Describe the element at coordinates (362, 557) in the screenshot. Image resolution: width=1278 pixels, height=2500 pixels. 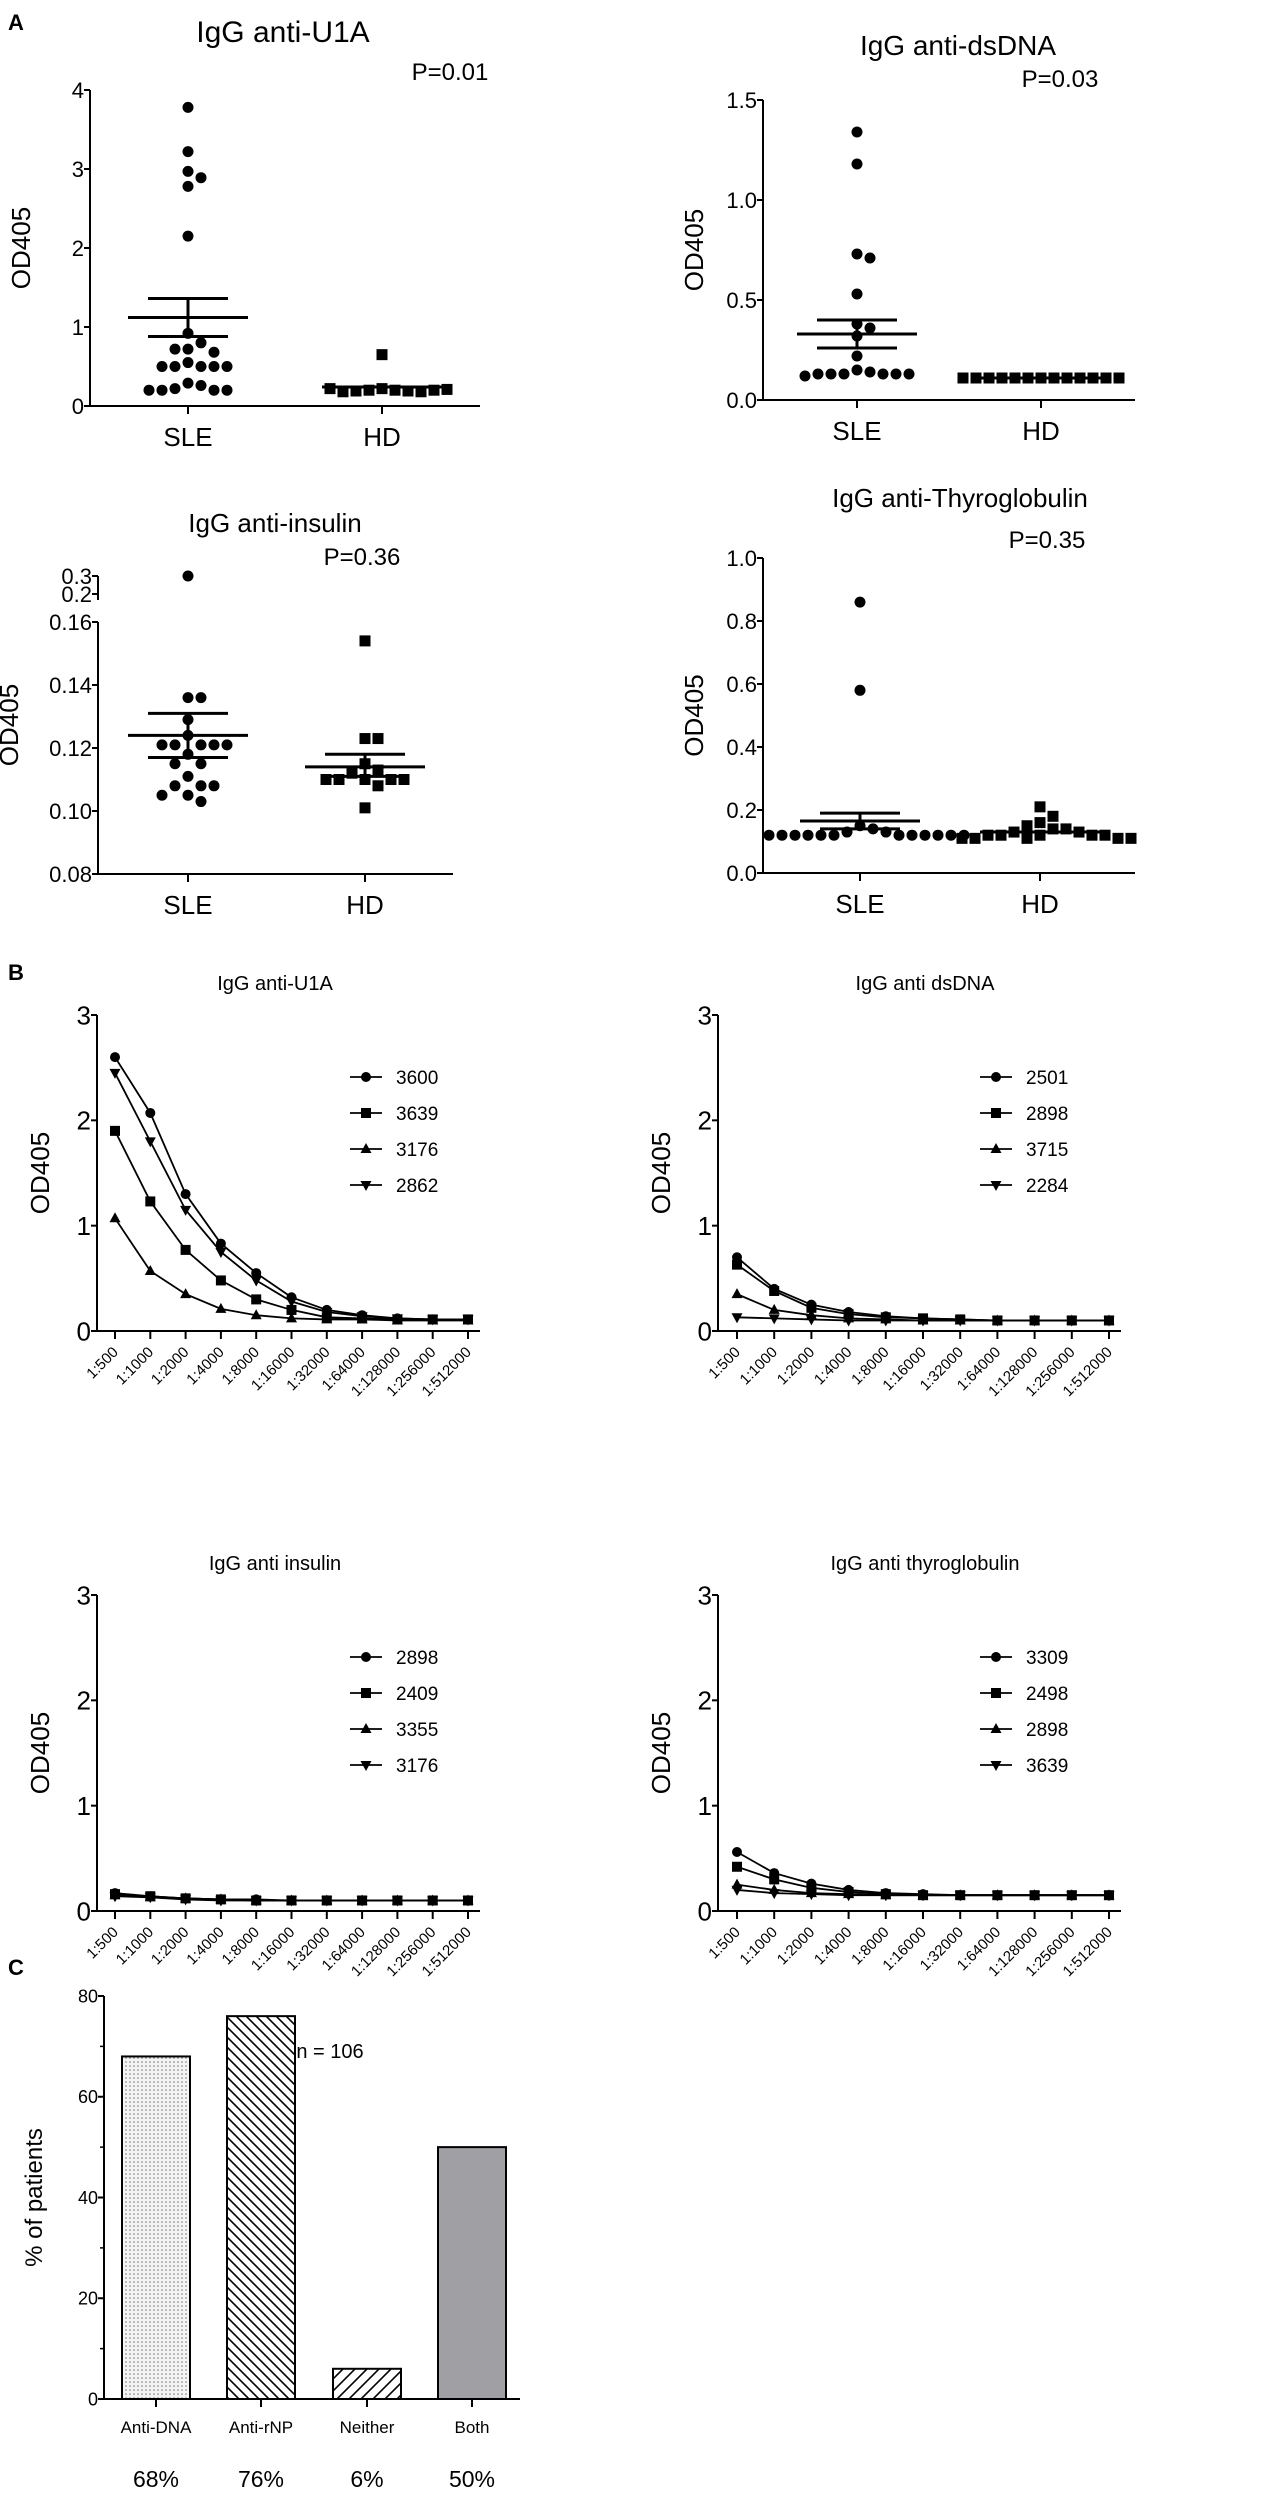
I see `p-value: P=0.36` at that location.